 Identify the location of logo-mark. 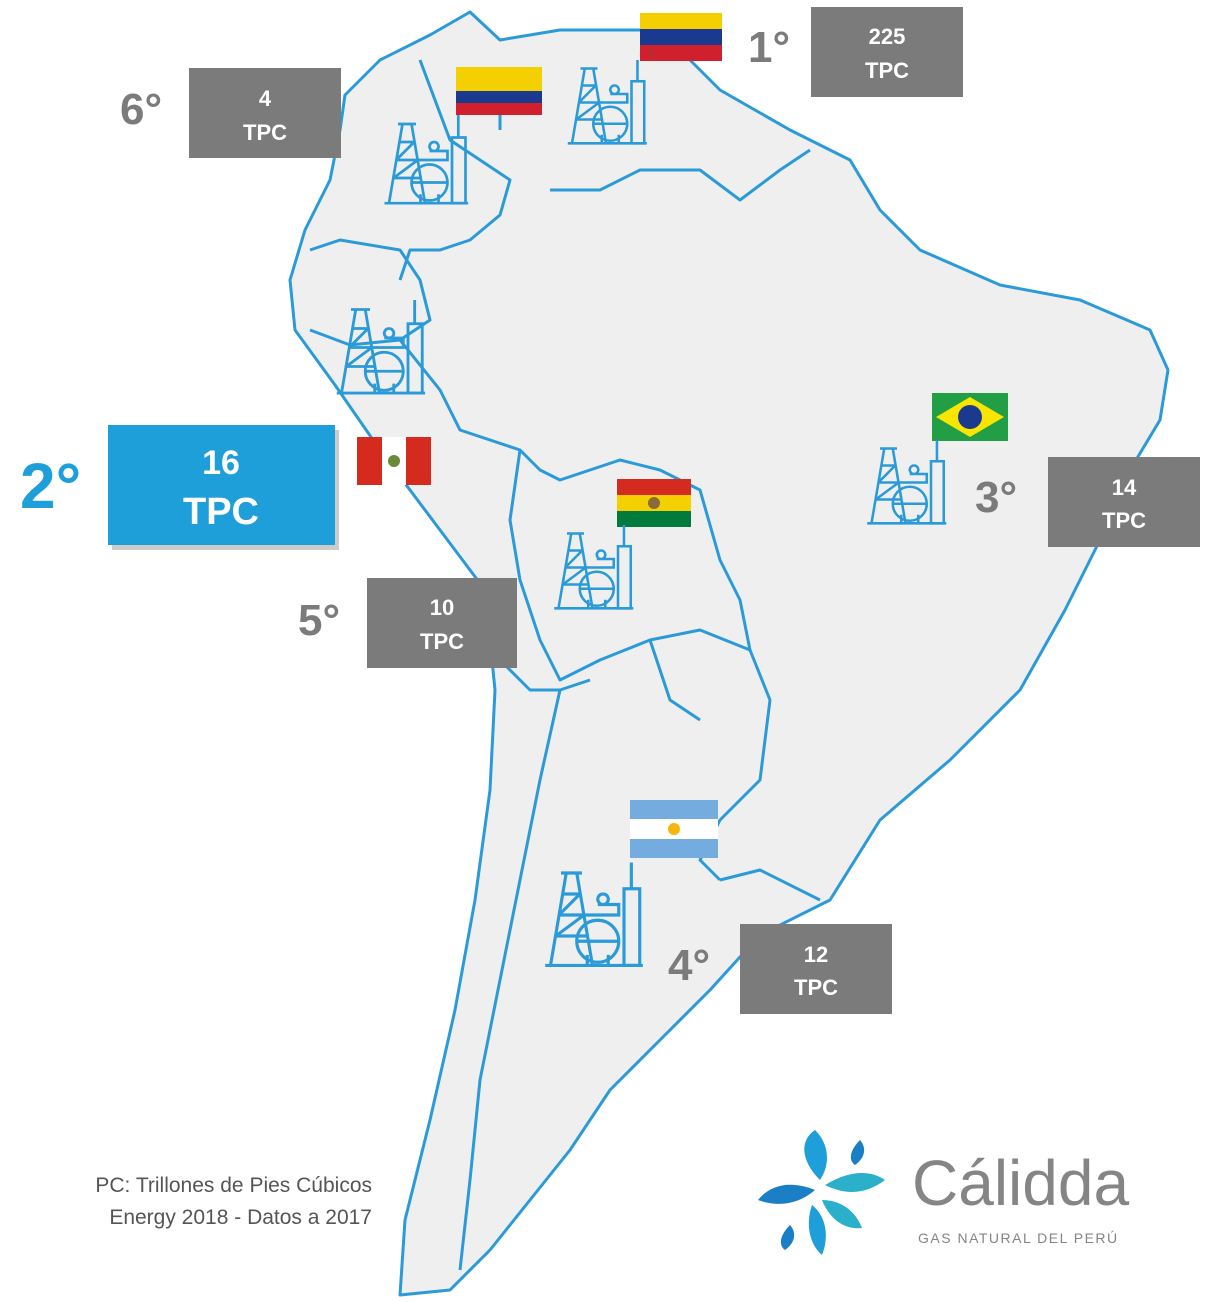
(821, 1192).